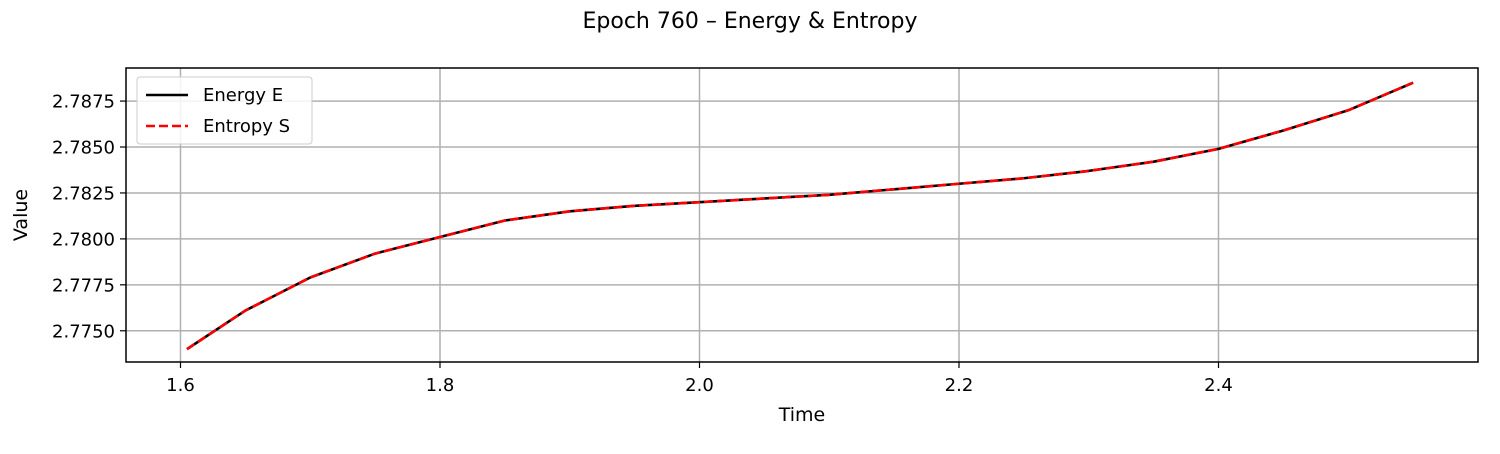 Image resolution: width=1500 pixels, height=454 pixels. What do you see at coordinates (21, 215) in the screenshot?
I see `y-axis-label: Value` at bounding box center [21, 215].